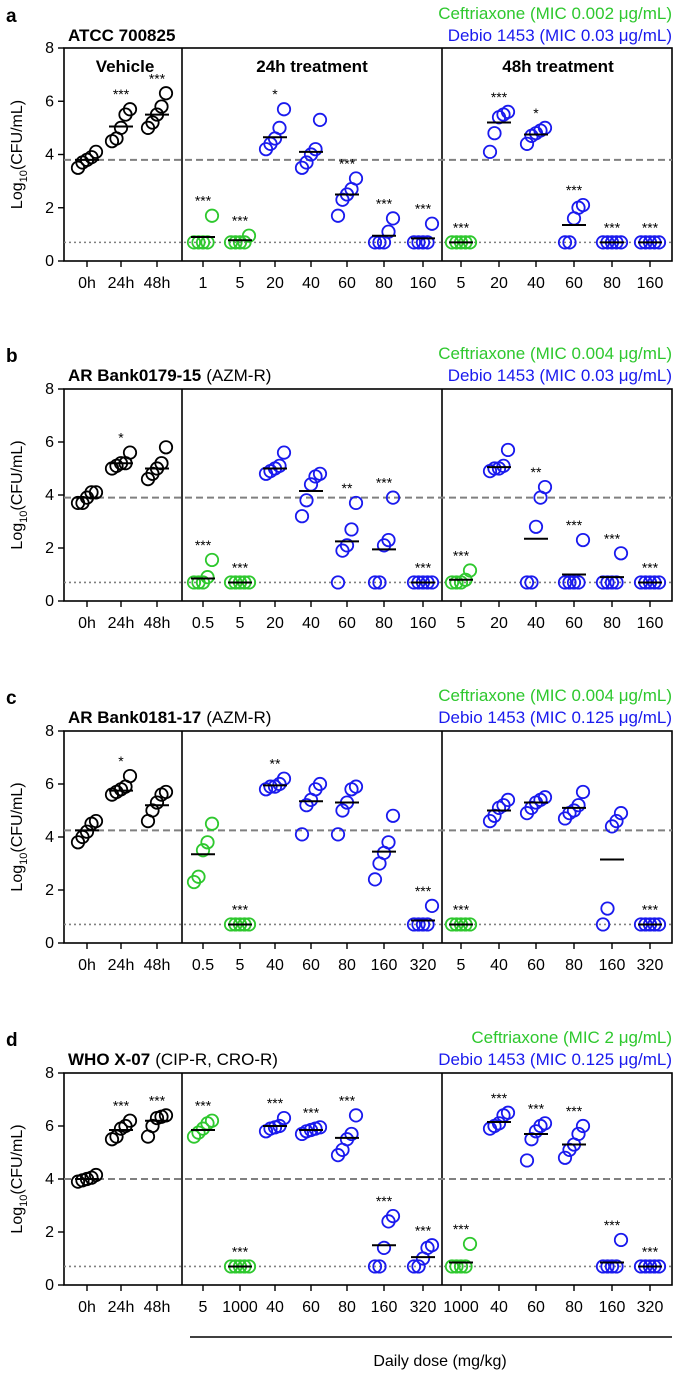 Image resolution: width=685 pixels, height=1379 pixels. What do you see at coordinates (555, 353) in the screenshot?
I see `legend-ceftriaxone: Ceftriaxone (MIC 0.004 μg/mL)` at bounding box center [555, 353].